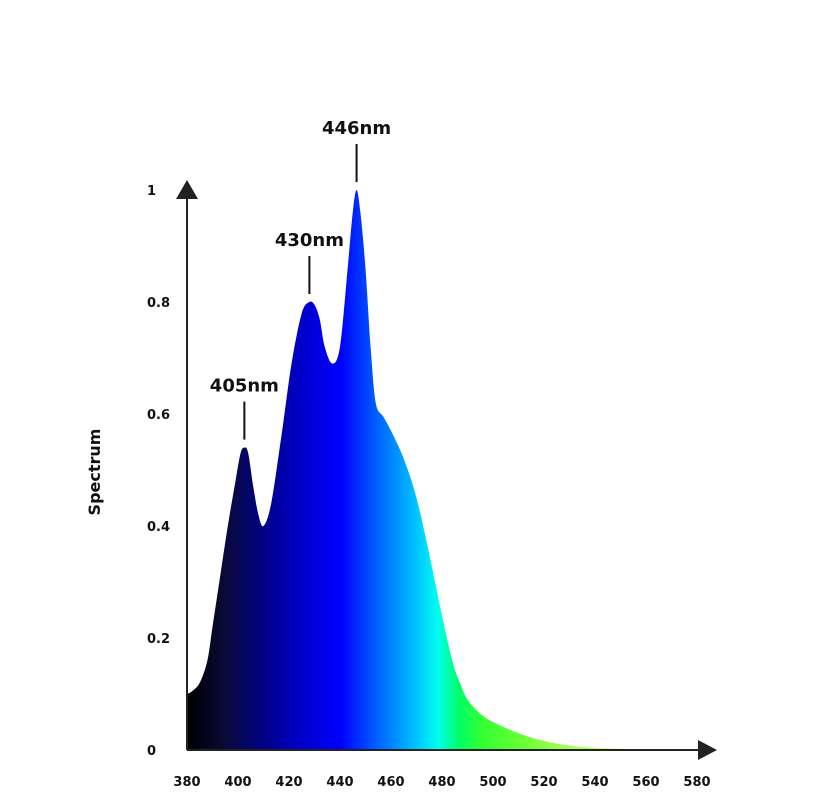 This screenshot has height=806, width=832. What do you see at coordinates (288, 782) in the screenshot?
I see `x-tick-label: 420` at bounding box center [288, 782].